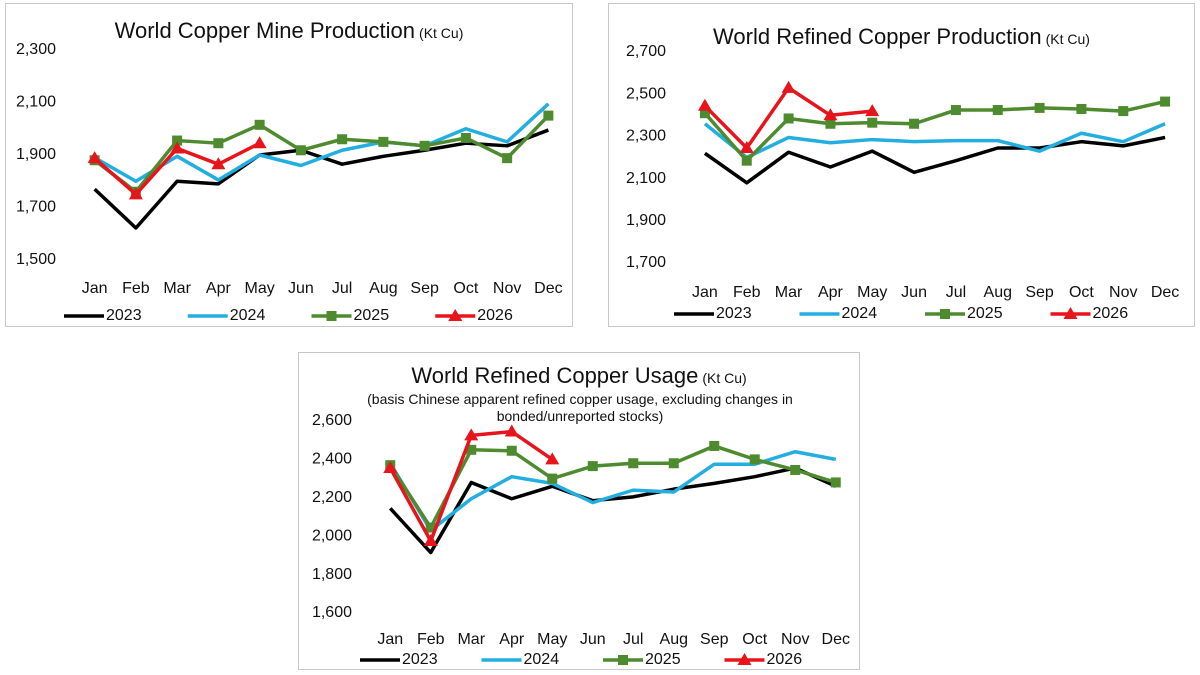 The height and width of the screenshot is (675, 1200). I want to click on title-block: World Refined Copper Production (Kt Cu), so click(901, 37).